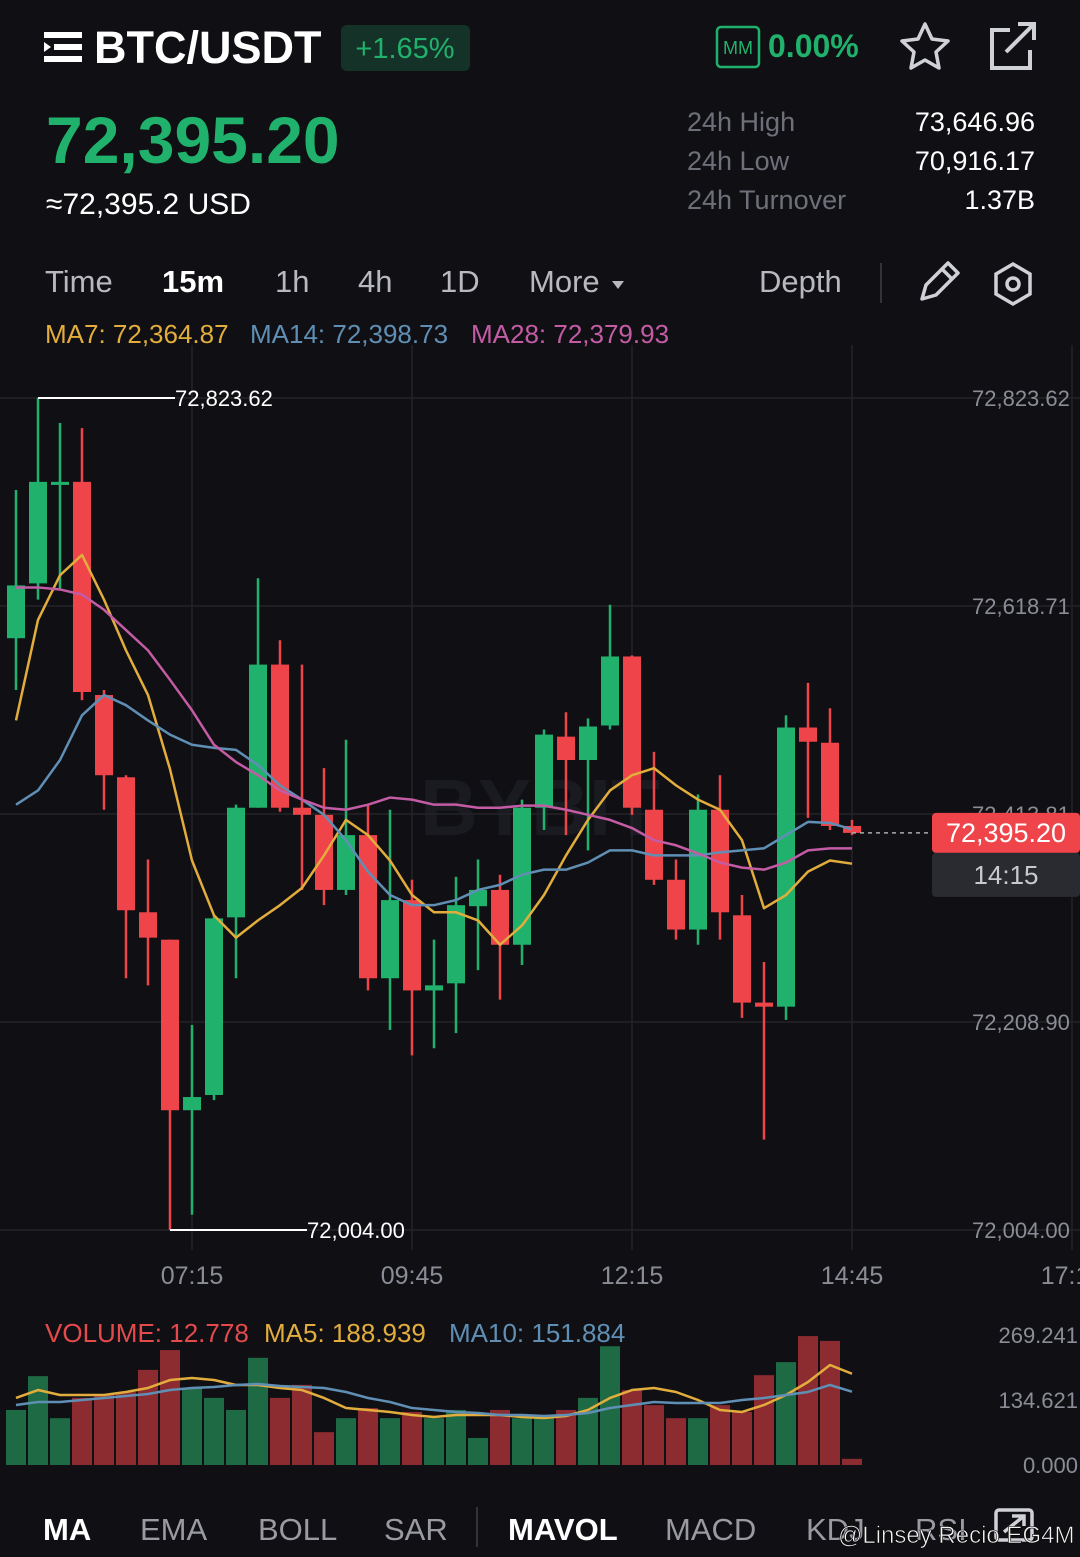  What do you see at coordinates (292, 281) in the screenshot?
I see `interval-tab: 1h` at bounding box center [292, 281].